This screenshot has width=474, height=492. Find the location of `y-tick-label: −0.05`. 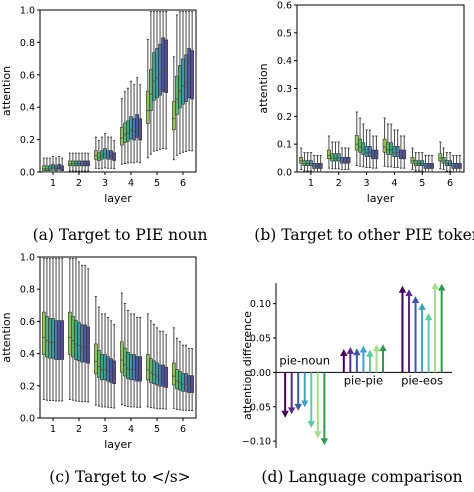

y-tick-label: −0.05 is located at coordinates (256, 407).